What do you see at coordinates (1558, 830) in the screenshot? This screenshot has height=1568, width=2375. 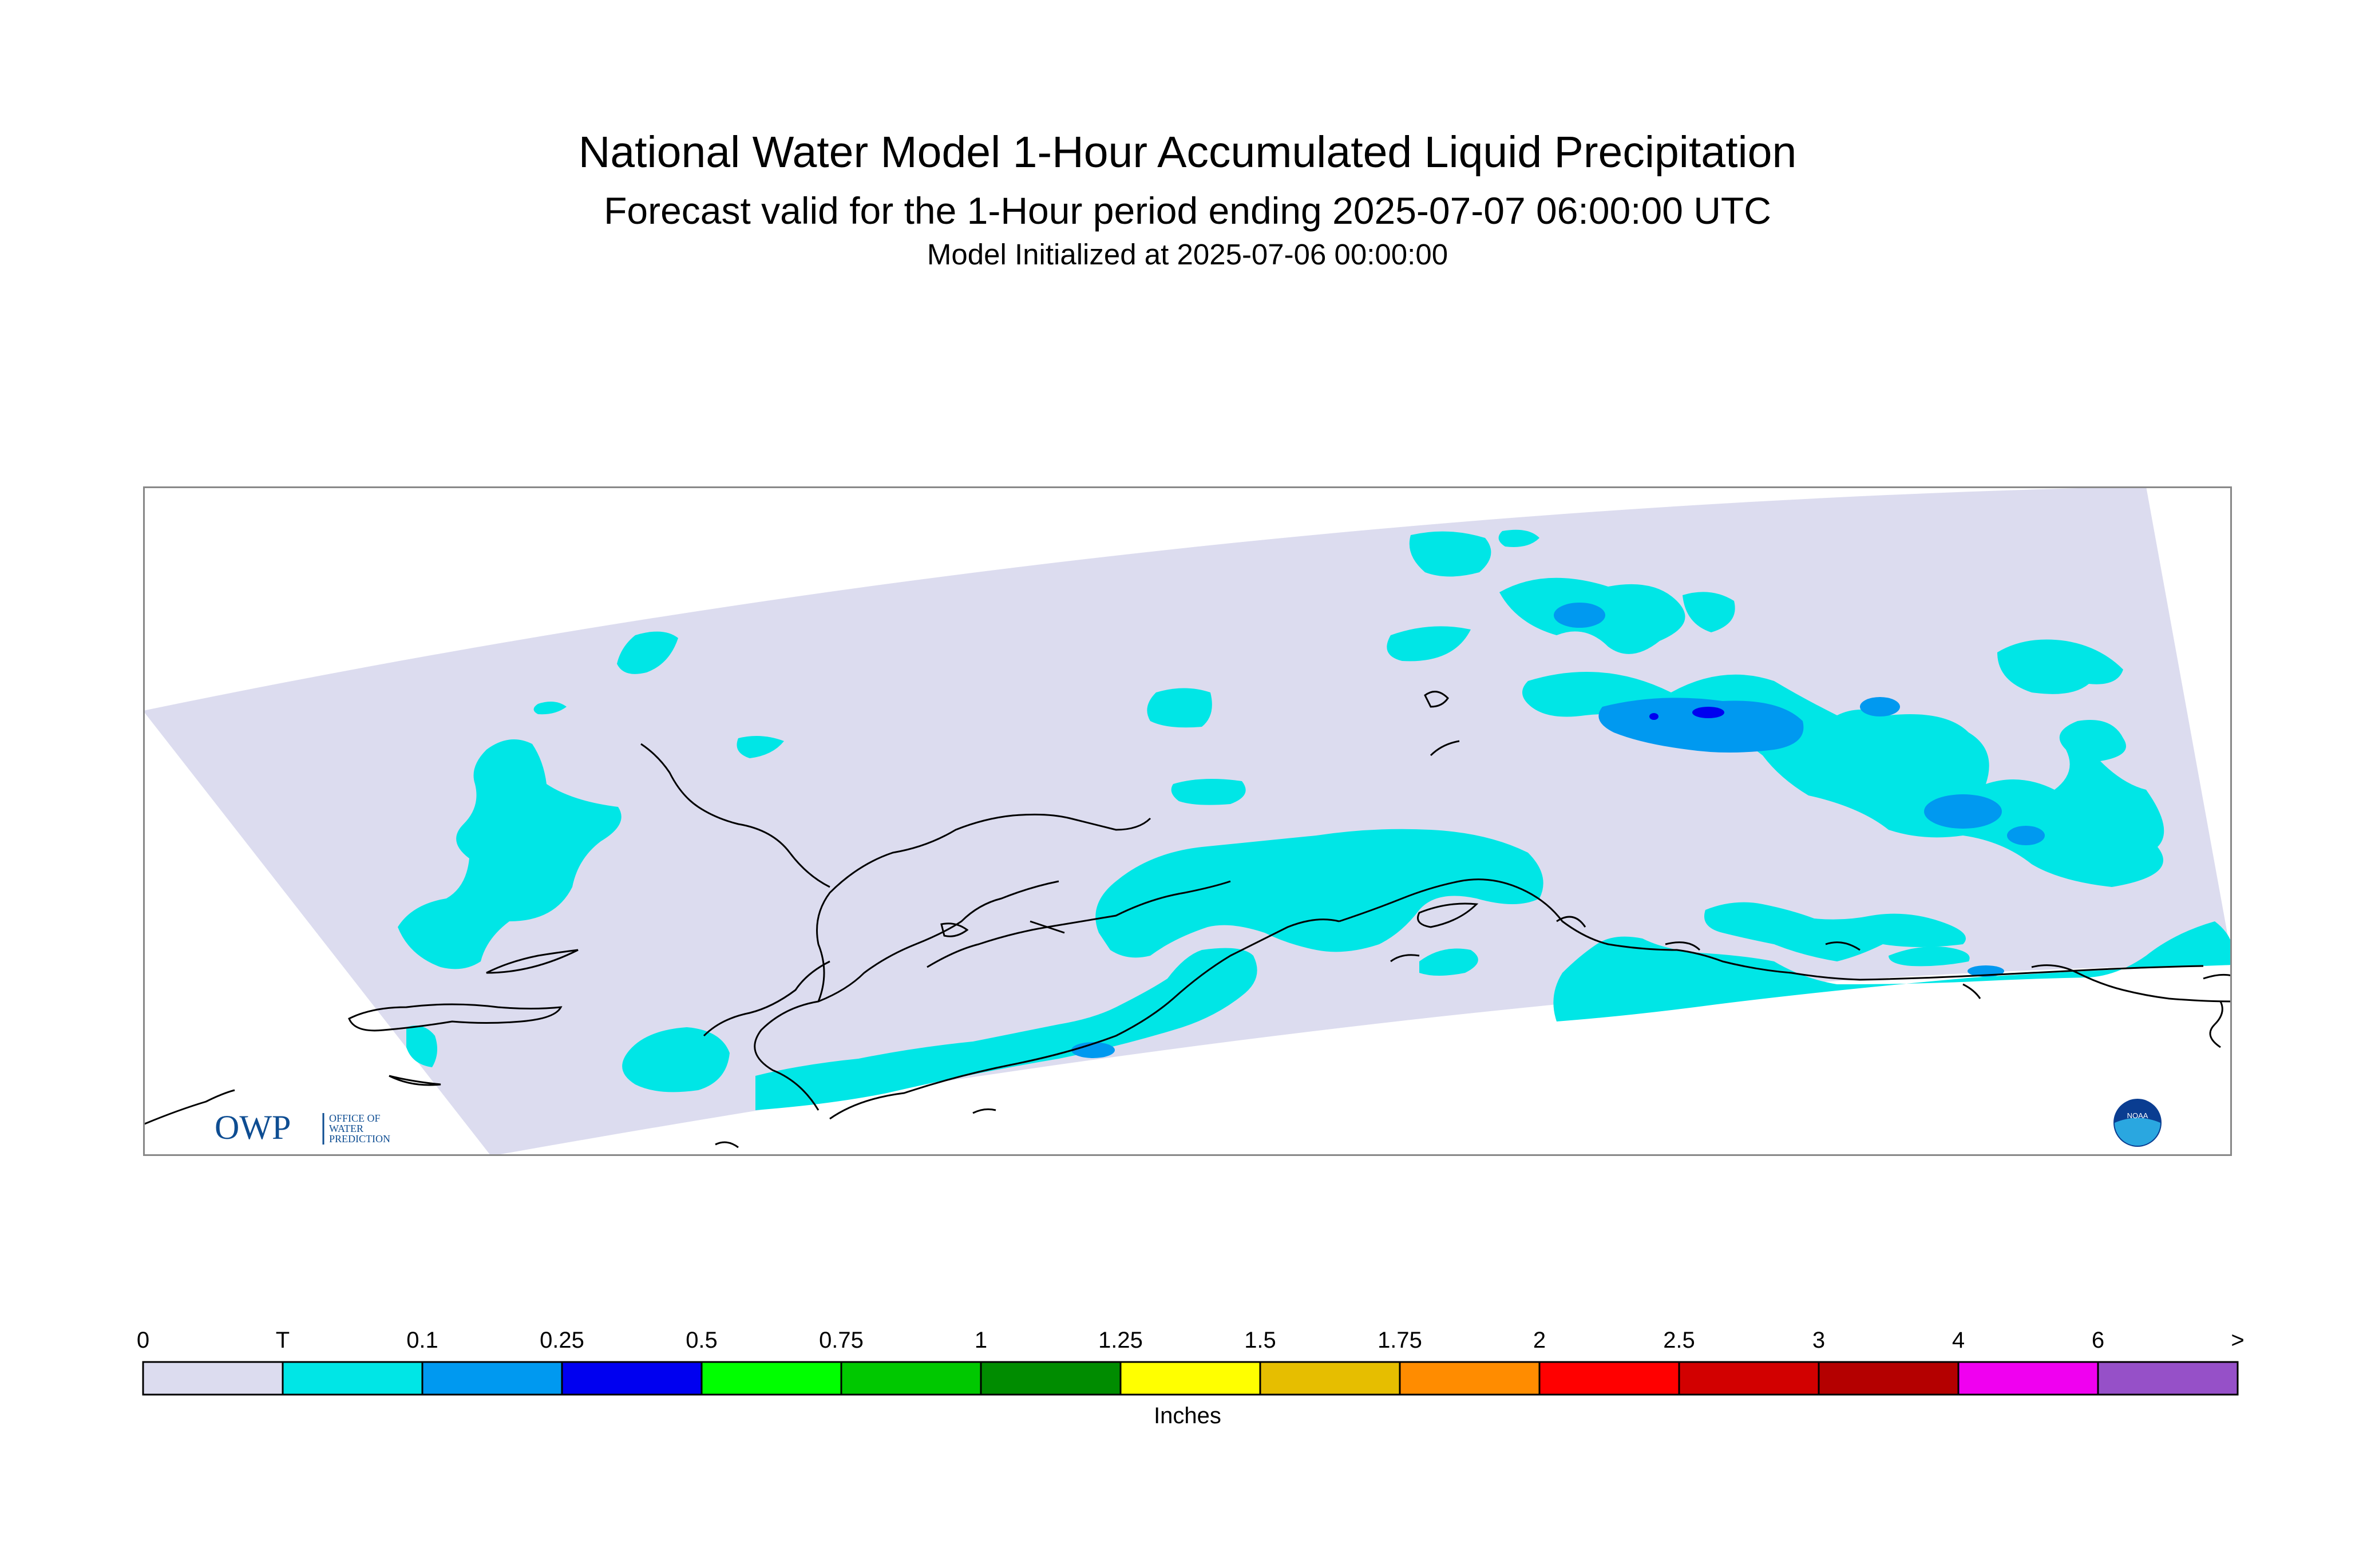 I see `light-blue-precip-regions` at bounding box center [1558, 830].